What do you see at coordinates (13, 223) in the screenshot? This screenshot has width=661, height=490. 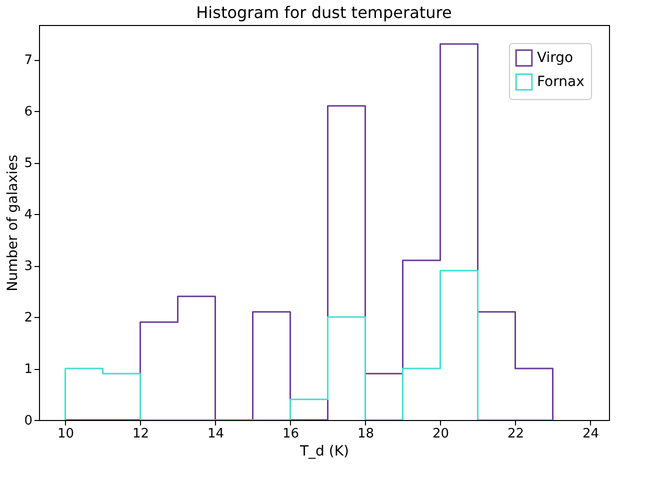 I see `y-axis-title: Number of galaxies` at bounding box center [13, 223].